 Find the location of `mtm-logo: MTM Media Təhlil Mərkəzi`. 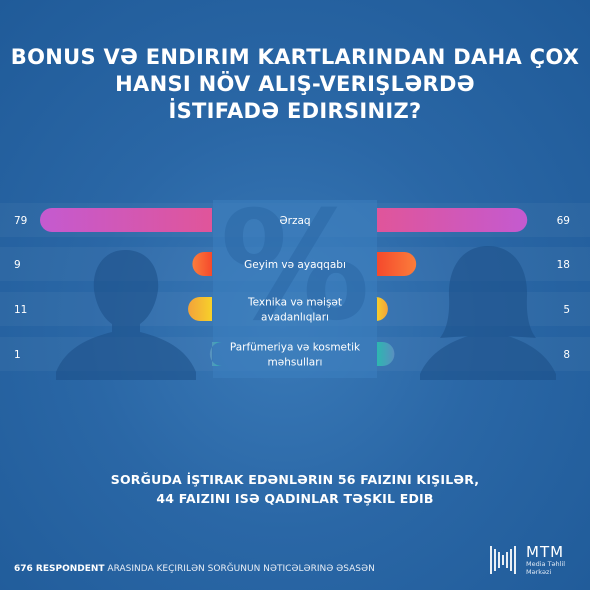

mtm-logo: MTM Media Təhlil Mərkəzi is located at coordinates (535, 561).